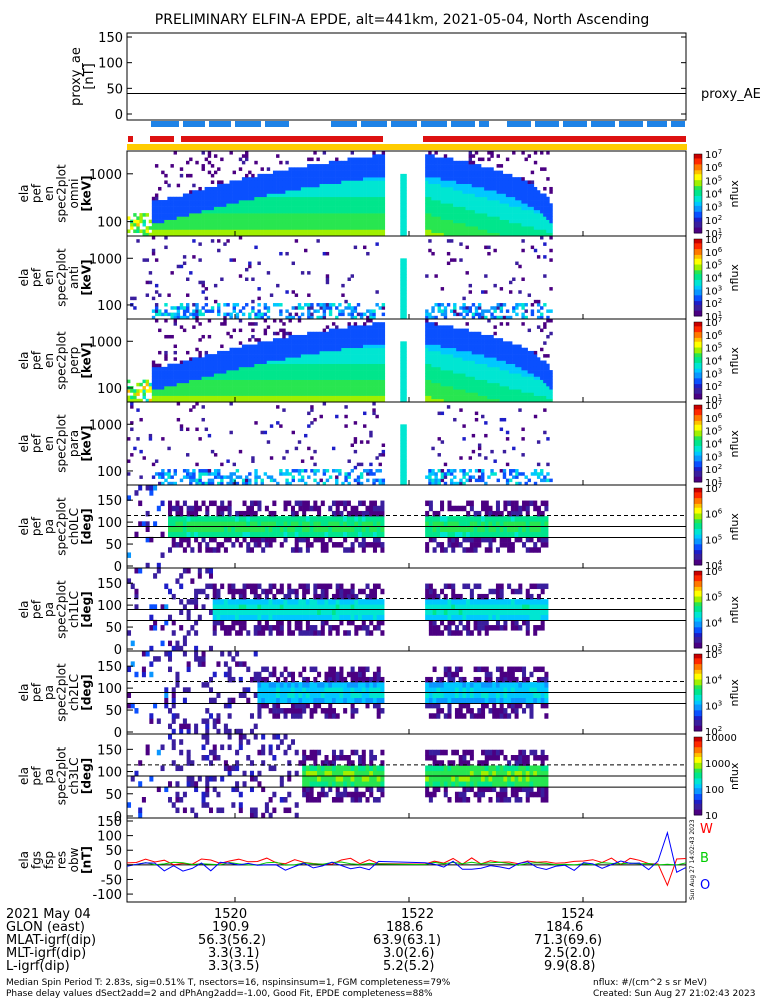  What do you see at coordinates (434, 124) in the screenshot?
I see `science-zone-bar` at bounding box center [434, 124].